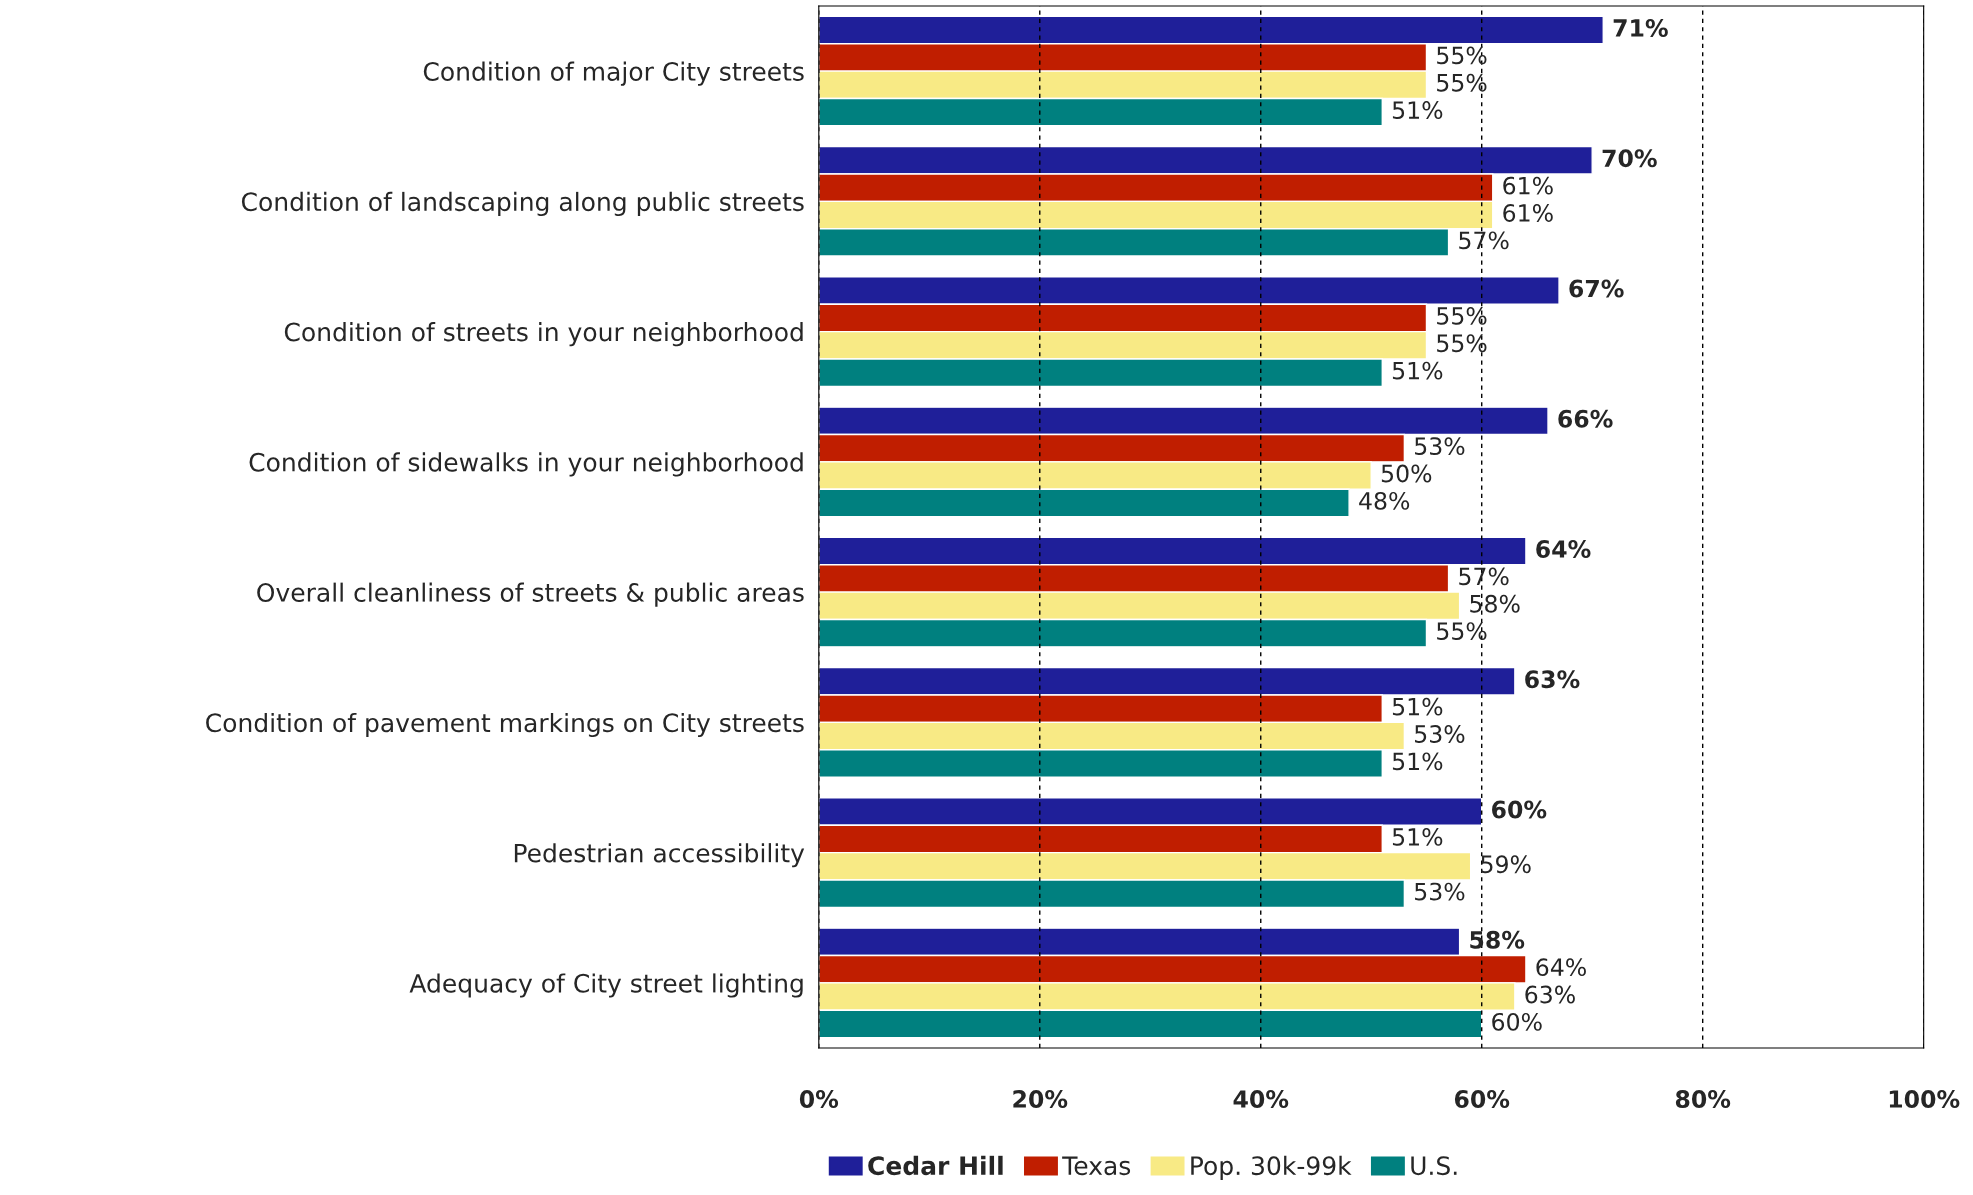 Image resolution: width=1973 pixels, height=1195 pixels. What do you see at coordinates (1596, 288) in the screenshot?
I see `data-label: 67%` at bounding box center [1596, 288].